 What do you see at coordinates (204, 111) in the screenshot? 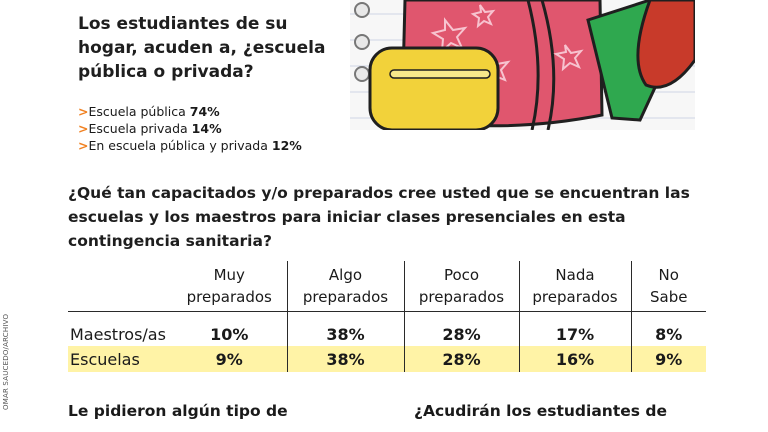
I see `answer-value: 74%` at bounding box center [204, 111].